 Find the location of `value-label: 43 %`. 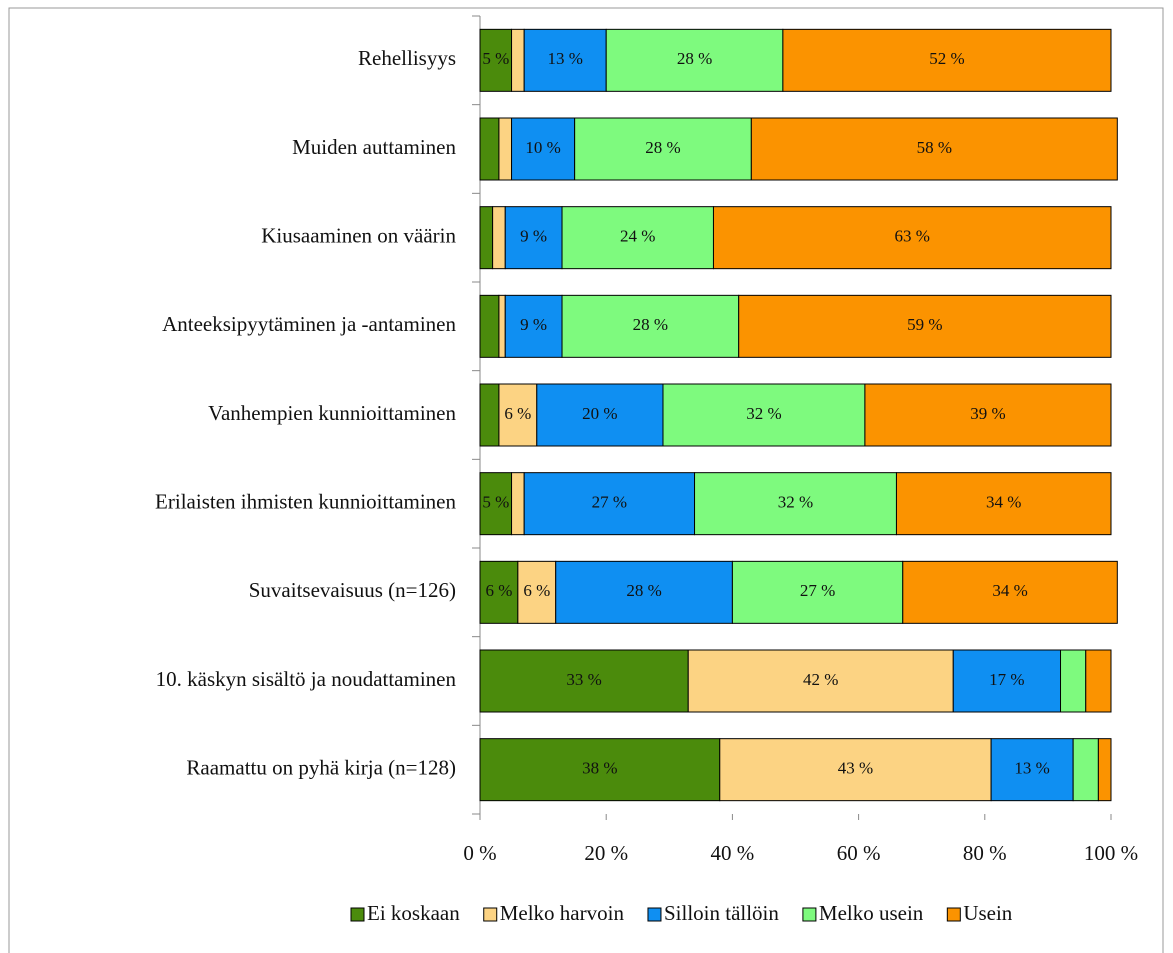

value-label: 43 % is located at coordinates (855, 768).